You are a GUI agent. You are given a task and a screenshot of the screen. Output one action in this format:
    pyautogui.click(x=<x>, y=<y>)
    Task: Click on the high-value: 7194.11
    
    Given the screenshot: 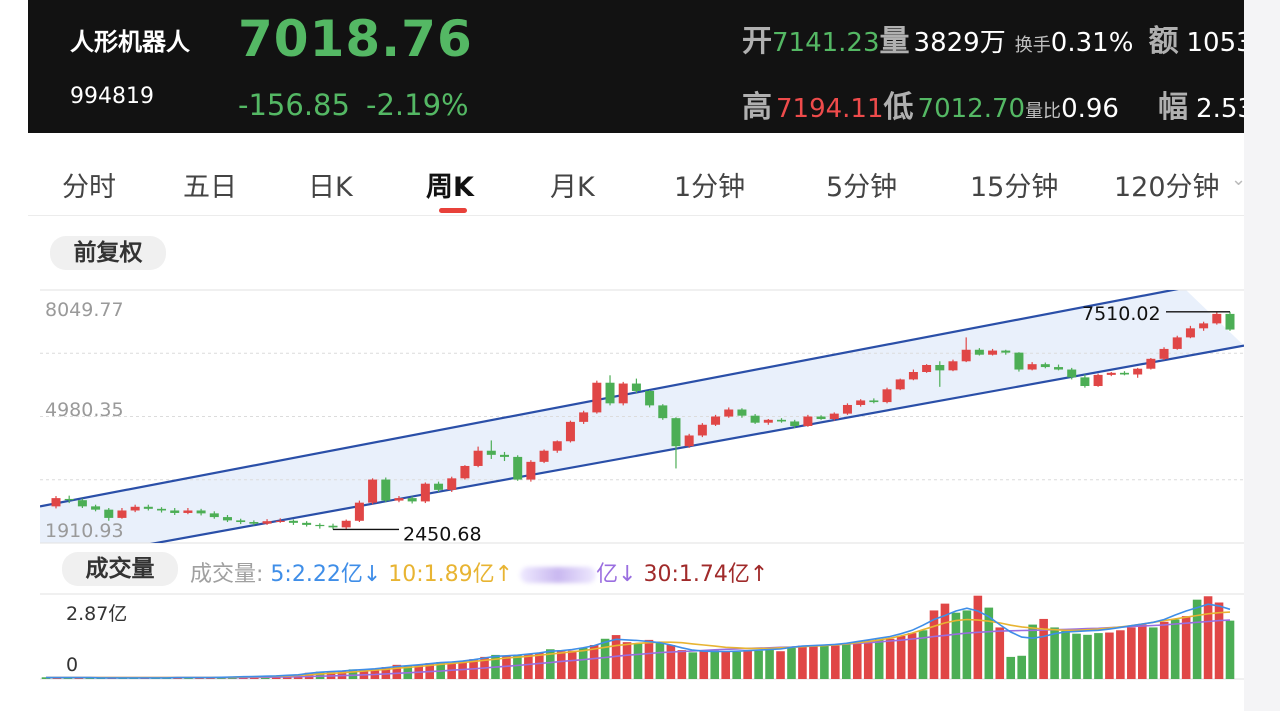 What is the action you would take?
    pyautogui.click(x=830, y=109)
    